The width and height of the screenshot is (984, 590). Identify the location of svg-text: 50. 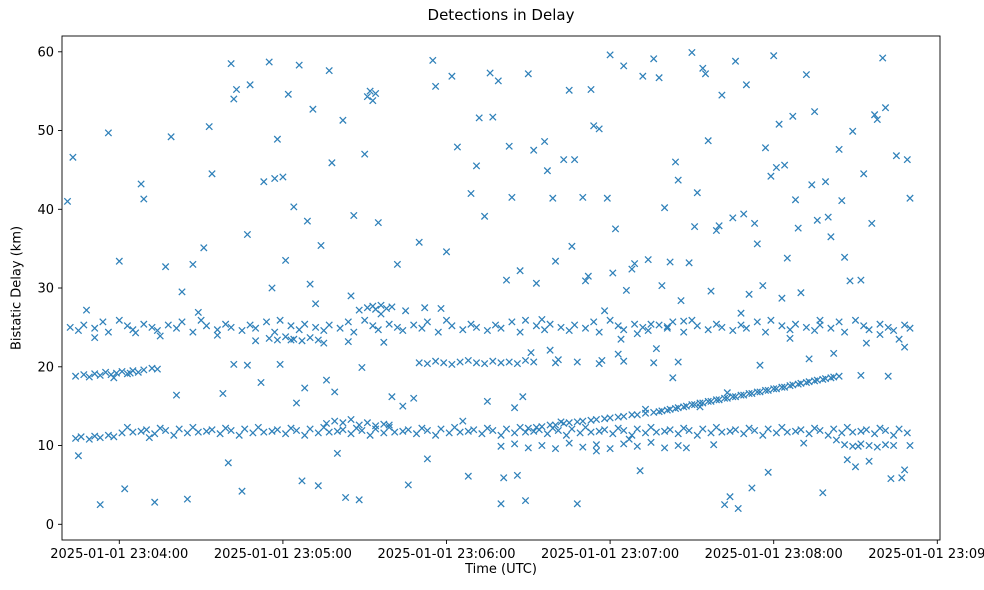
(45, 131).